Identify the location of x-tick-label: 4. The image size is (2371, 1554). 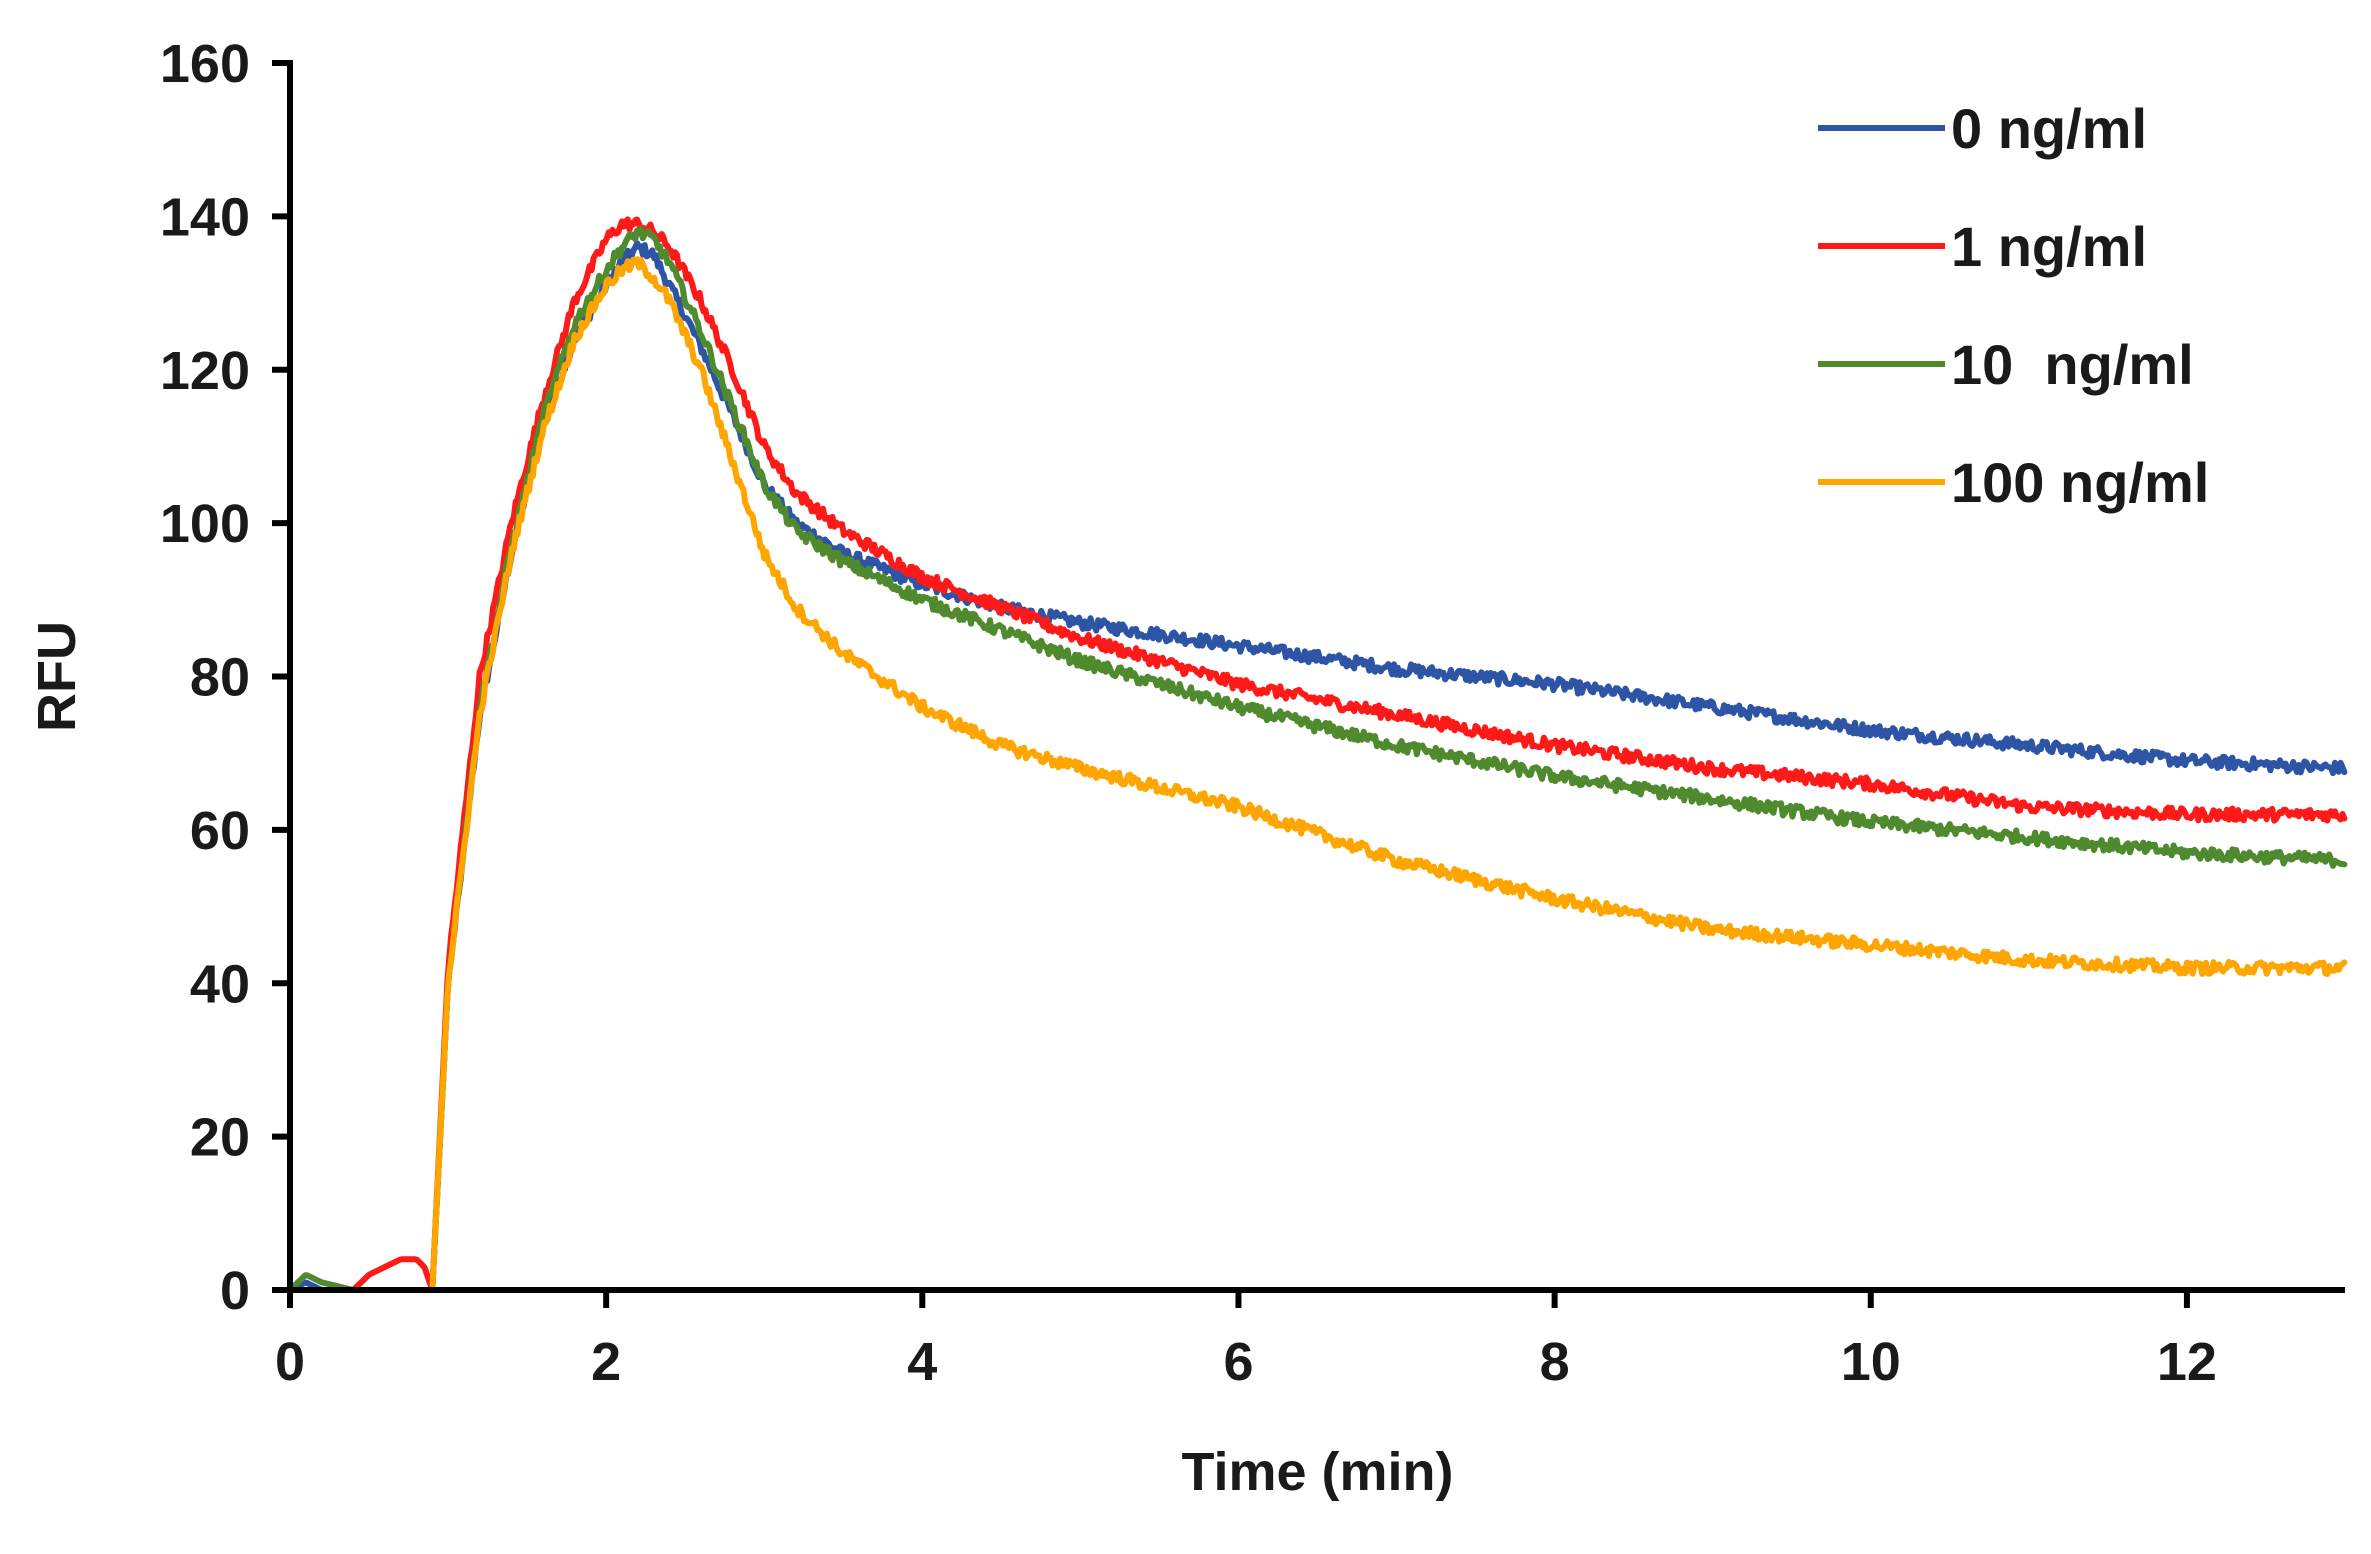
(922, 1362).